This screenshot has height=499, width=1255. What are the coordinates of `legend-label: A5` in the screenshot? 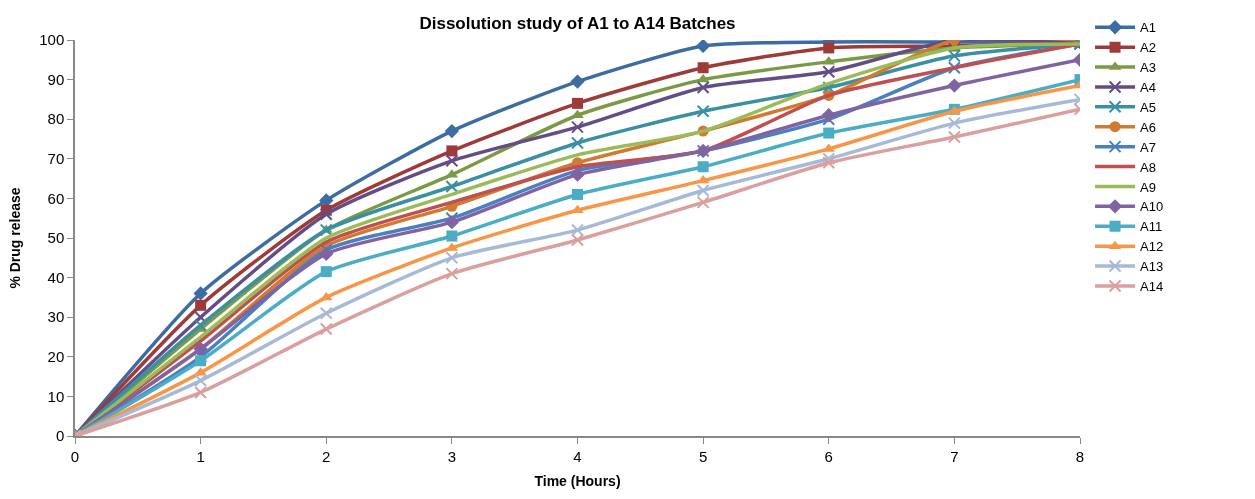 It's located at (1148, 107).